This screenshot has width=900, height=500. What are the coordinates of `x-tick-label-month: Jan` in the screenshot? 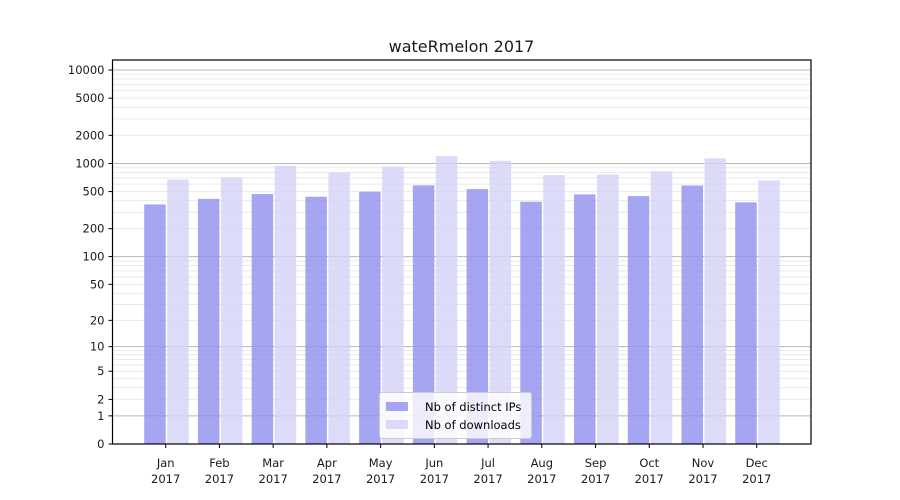 It's located at (165, 463).